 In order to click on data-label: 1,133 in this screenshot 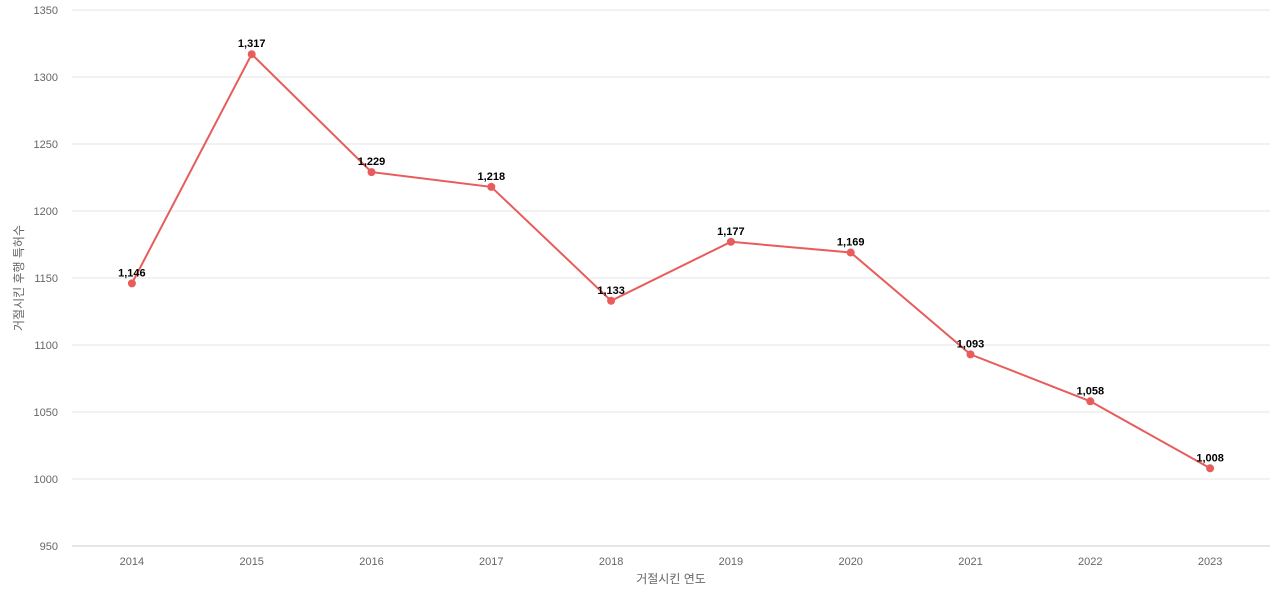, I will do `click(611, 291)`.